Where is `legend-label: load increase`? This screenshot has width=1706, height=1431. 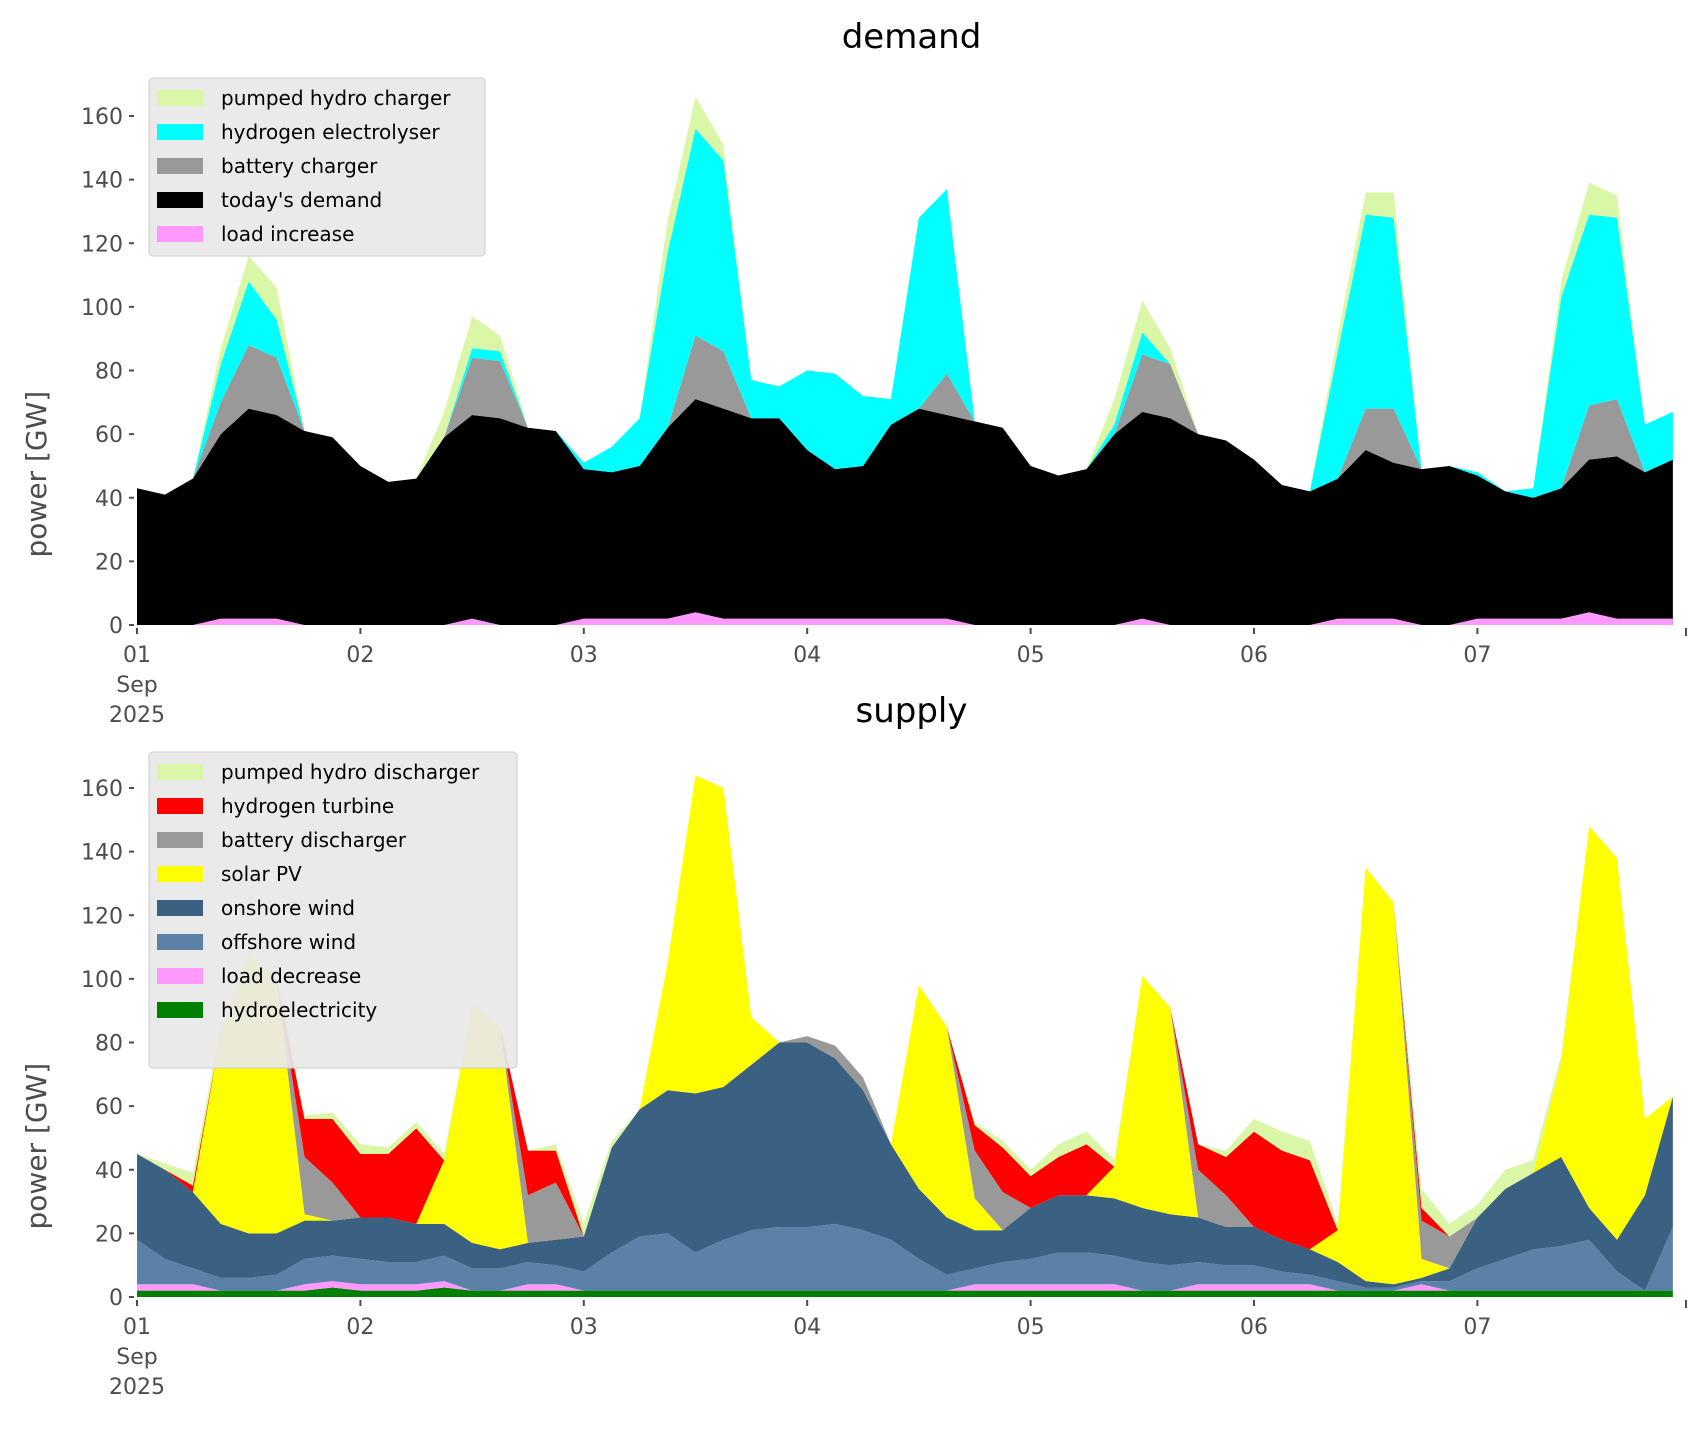
legend-label: load increase is located at coordinates (287, 234).